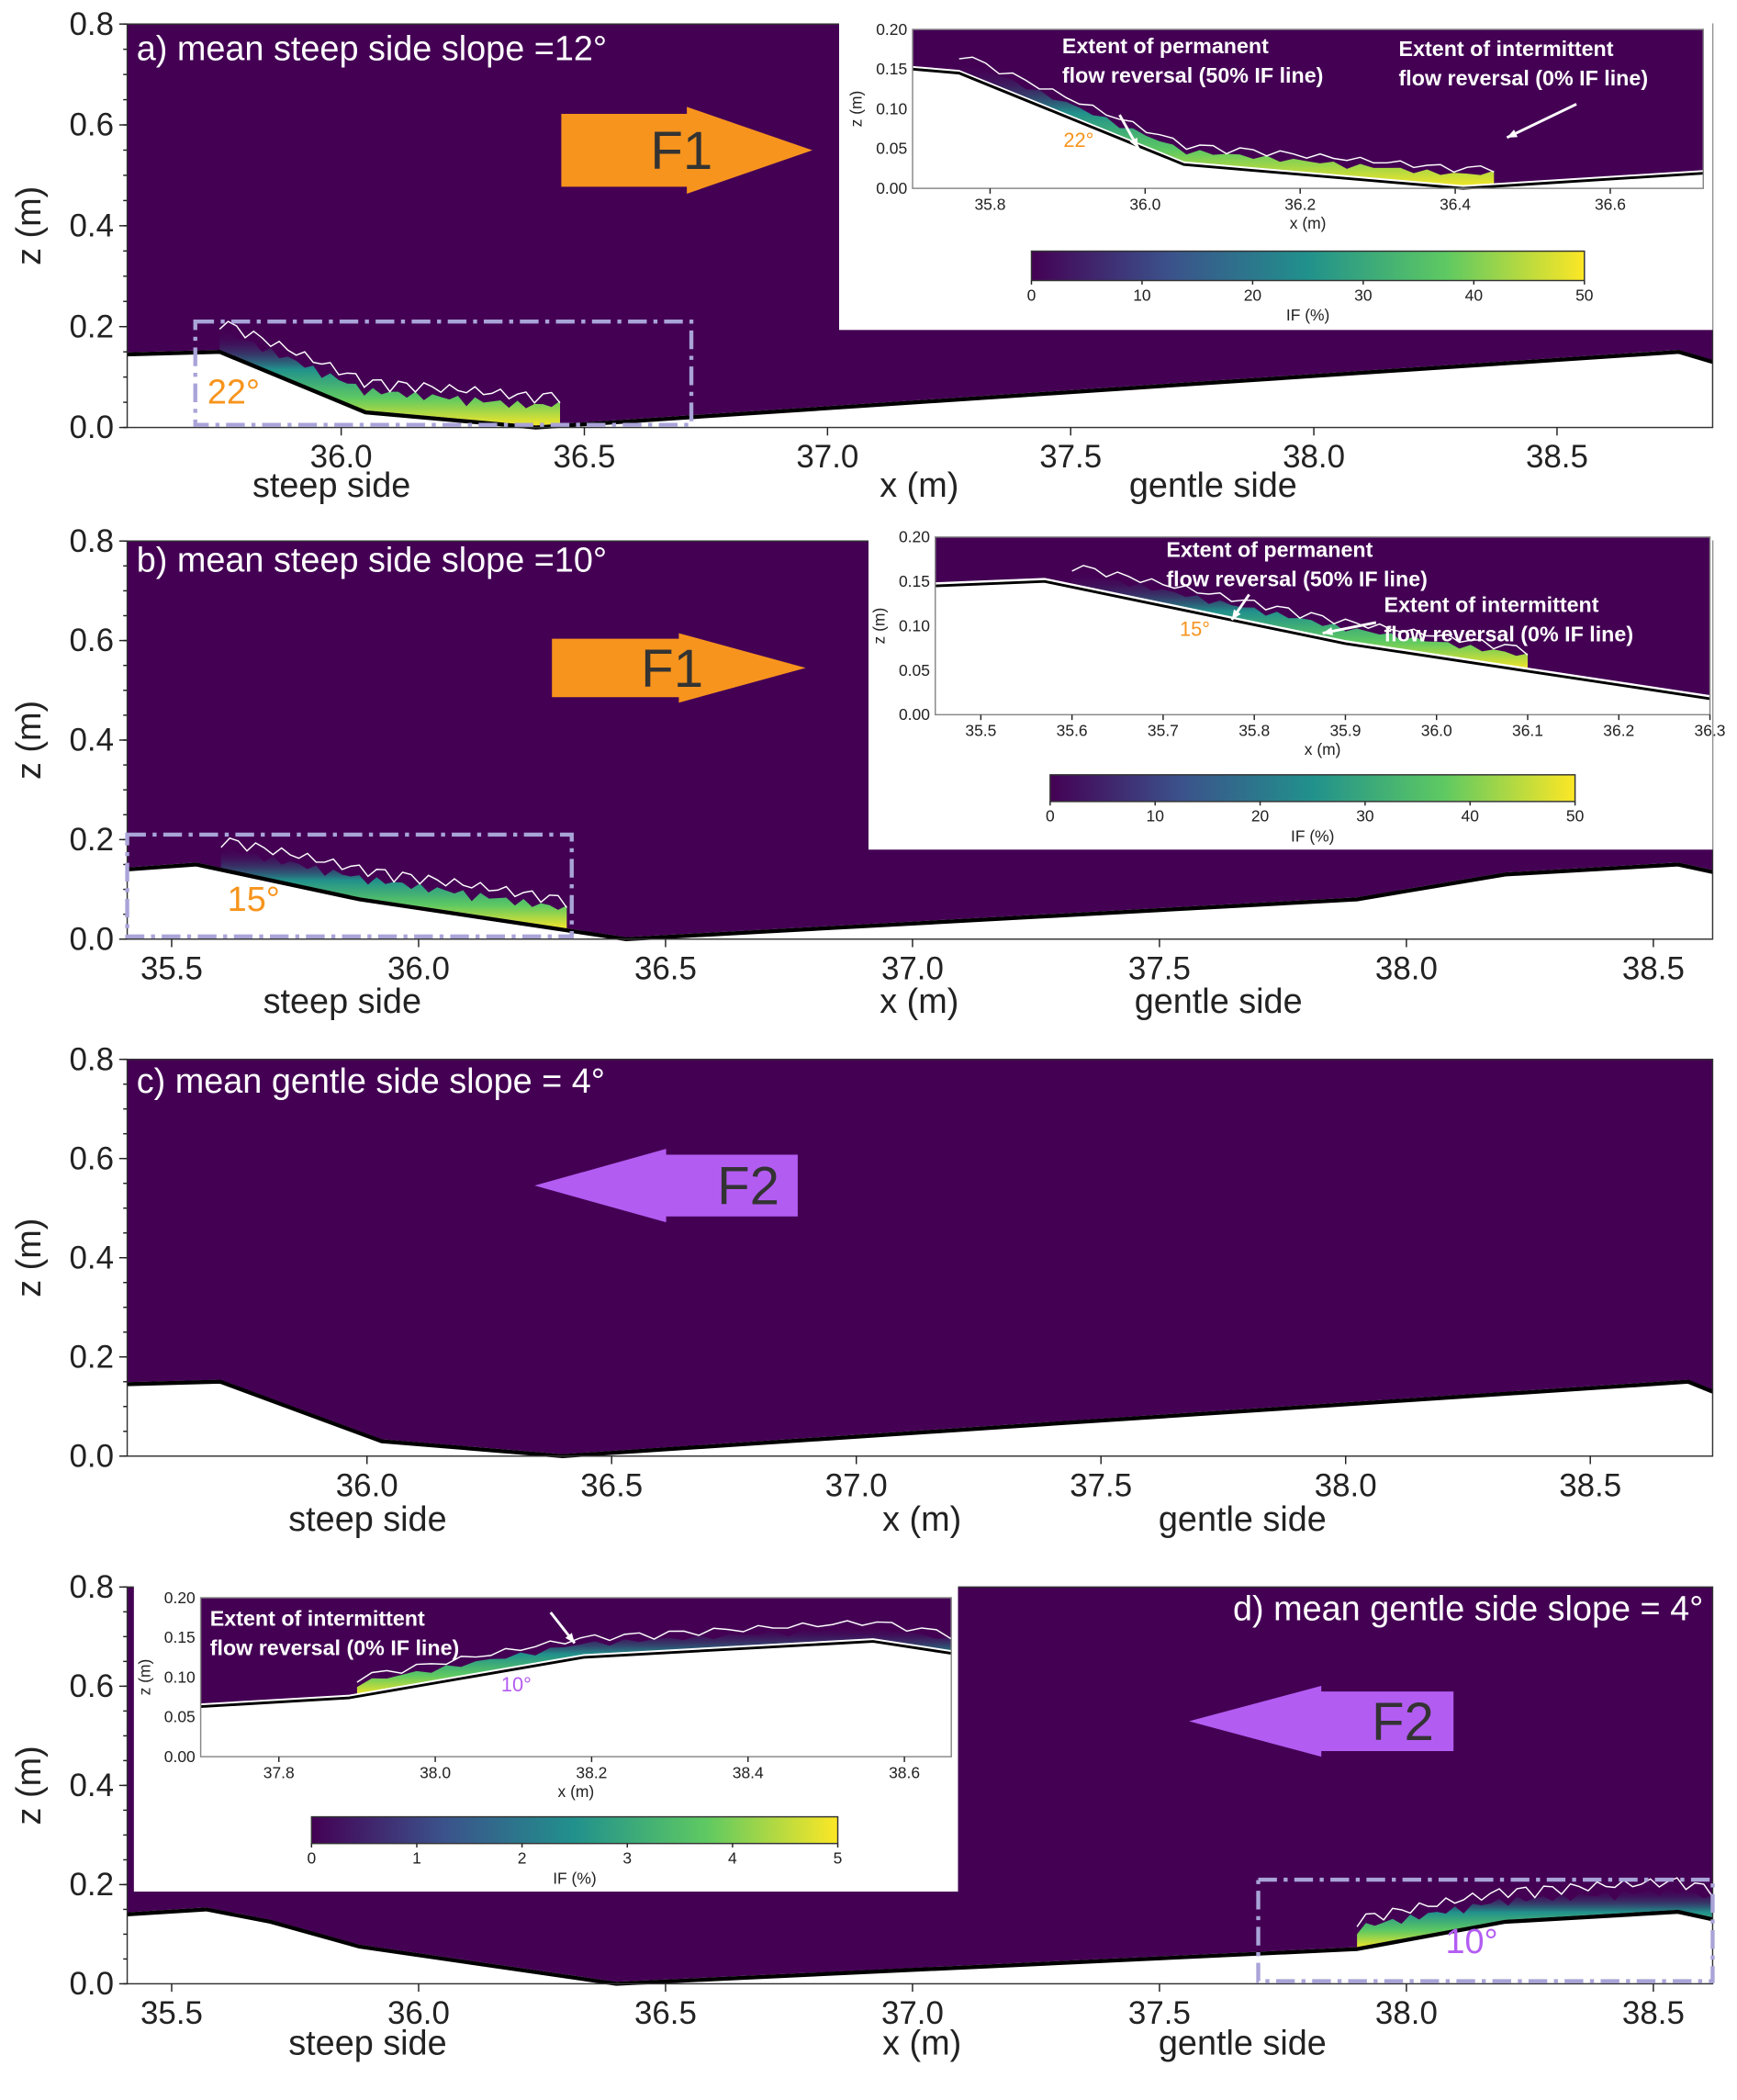  What do you see at coordinates (1509, 634) in the screenshot?
I see `annotation-line2: flow reversal (0% IF line)` at bounding box center [1509, 634].